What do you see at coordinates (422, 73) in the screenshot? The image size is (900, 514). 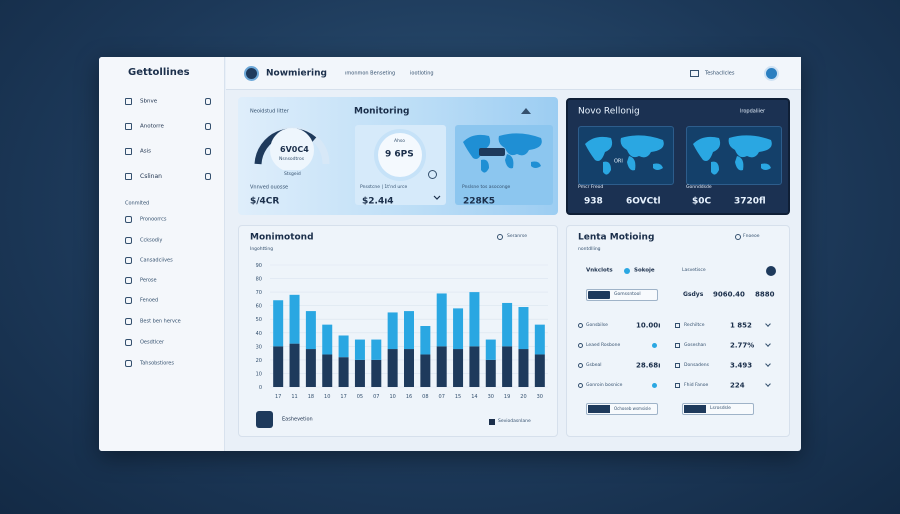 I see `breadcrumb: iootloting` at bounding box center [422, 73].